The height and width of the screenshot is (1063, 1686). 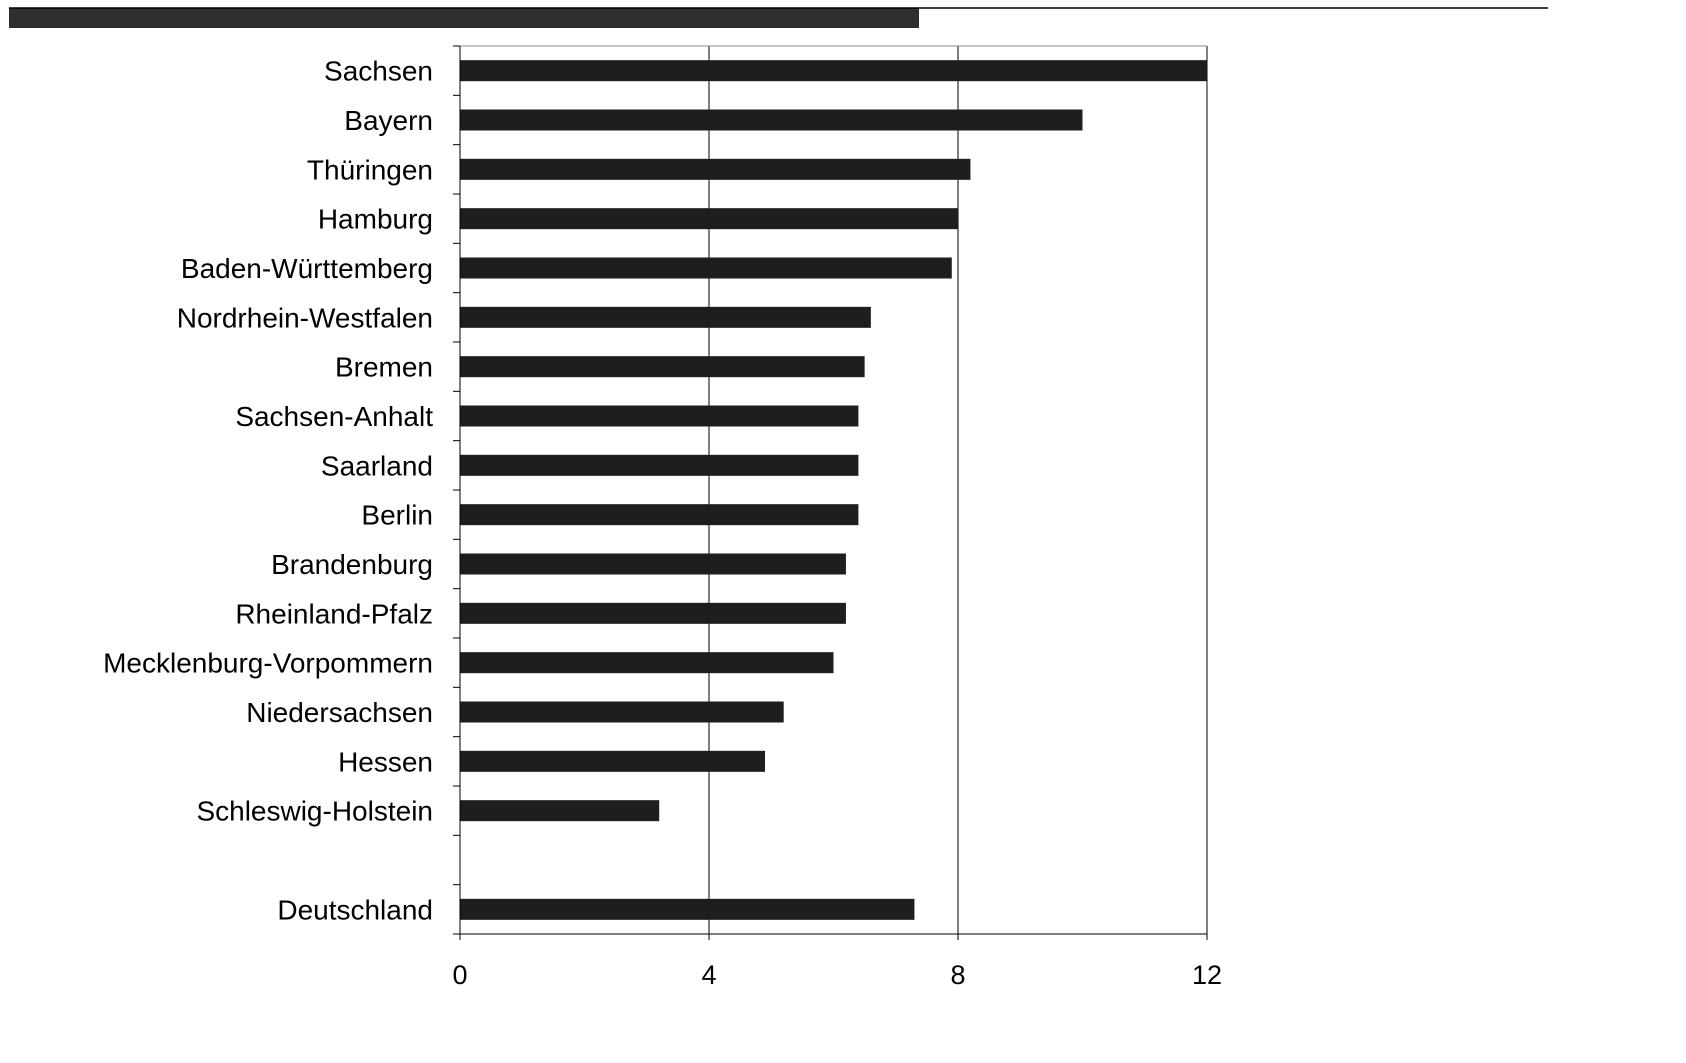 I want to click on header-decoration, so click(x=778, y=17).